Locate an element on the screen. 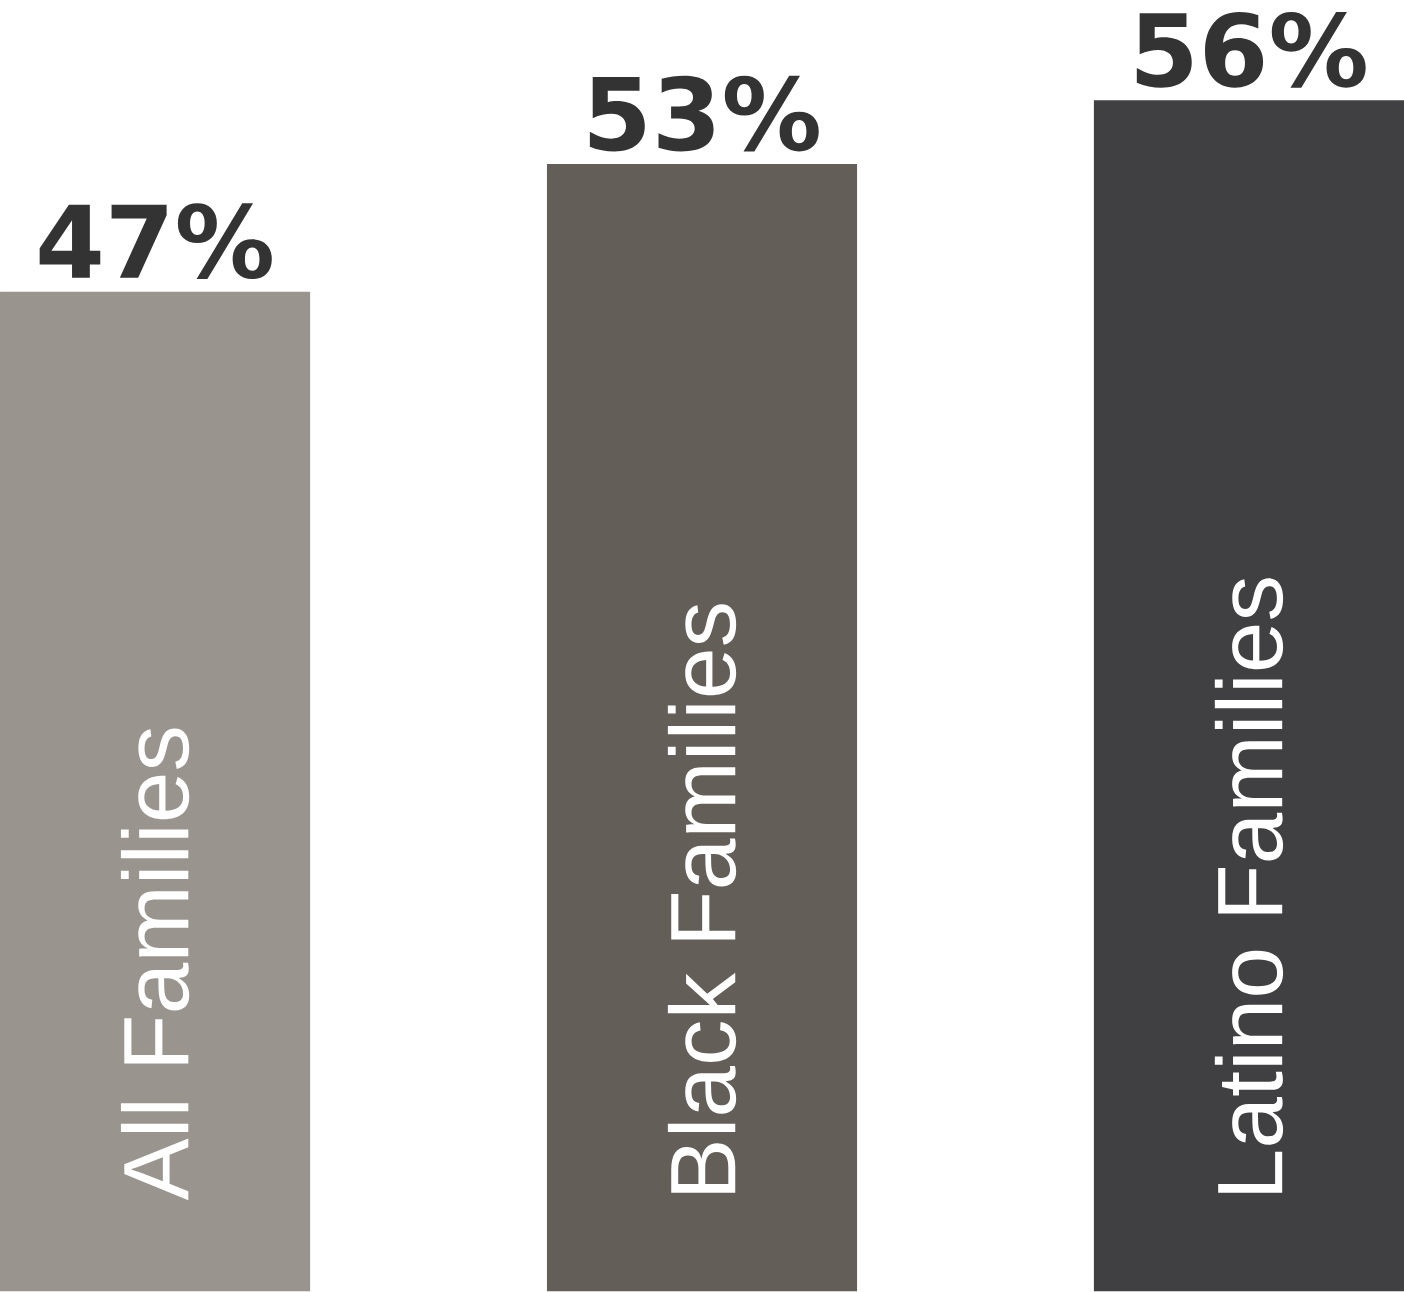 The width and height of the screenshot is (1404, 1292). x-tick-label: Latino Families is located at coordinates (1249, 885).